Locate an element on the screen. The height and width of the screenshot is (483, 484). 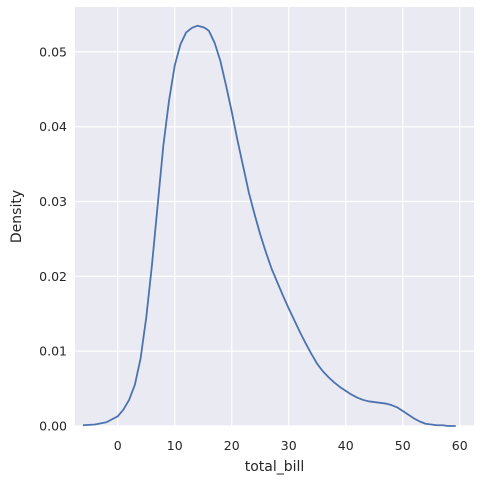
y-axis-label: Density is located at coordinates (17, 216).